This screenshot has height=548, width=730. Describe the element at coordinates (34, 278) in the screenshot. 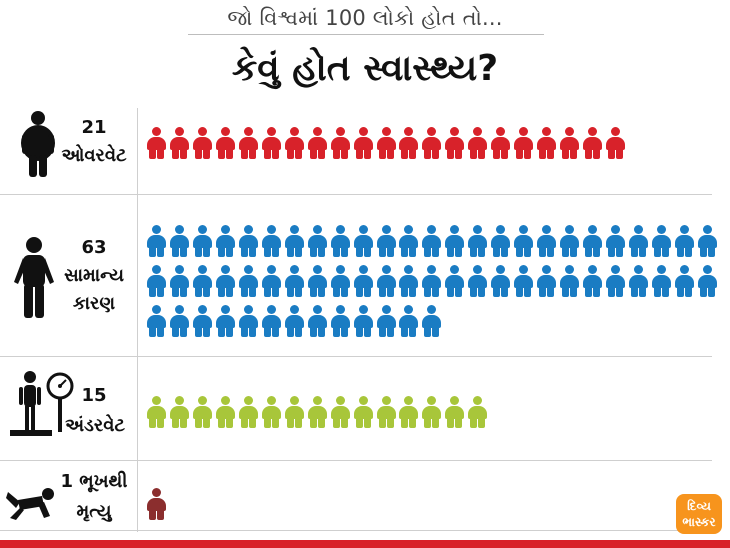

I see `normal-person-icon` at that location.